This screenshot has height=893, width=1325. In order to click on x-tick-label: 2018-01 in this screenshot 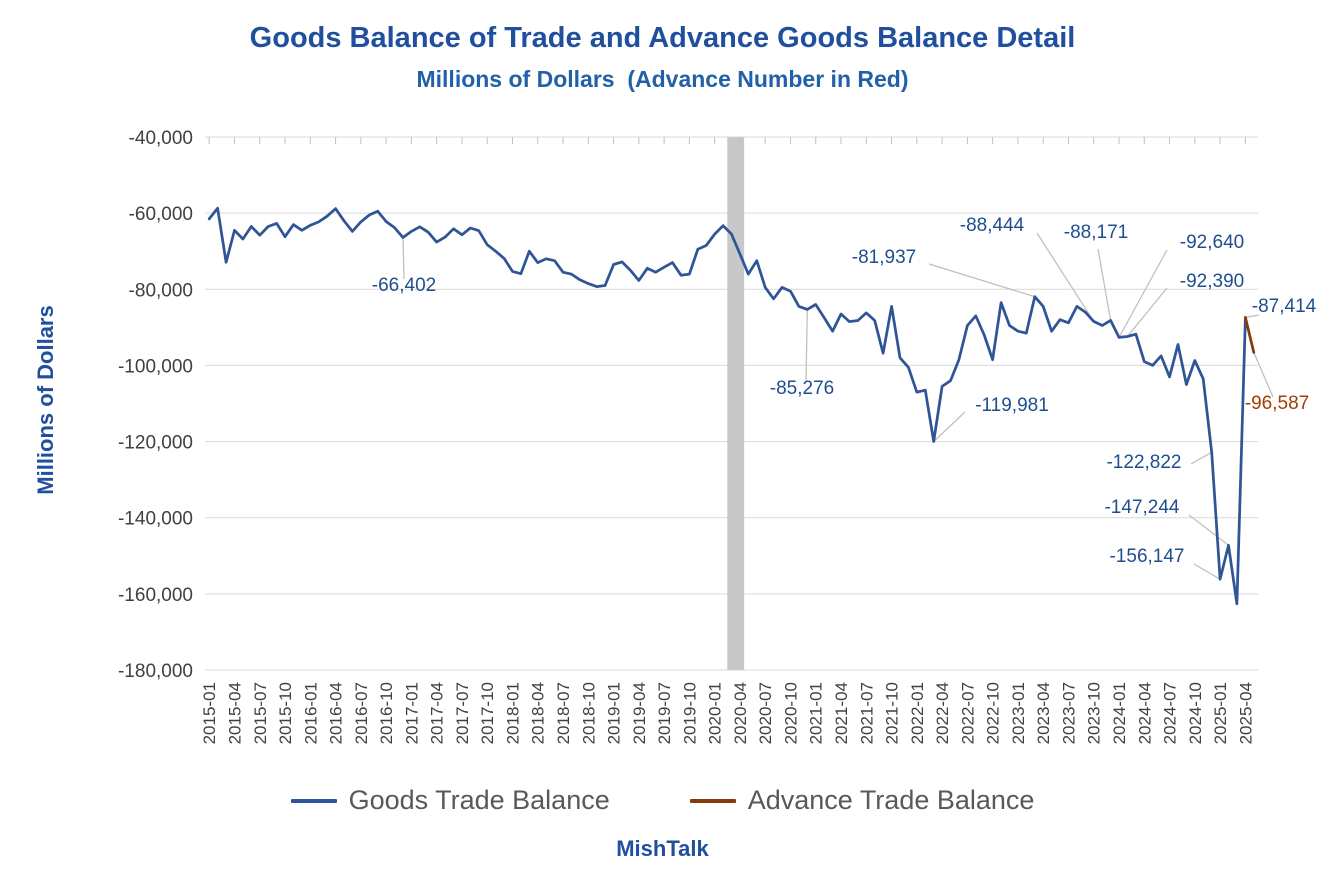, I will do `click(512, 713)`.